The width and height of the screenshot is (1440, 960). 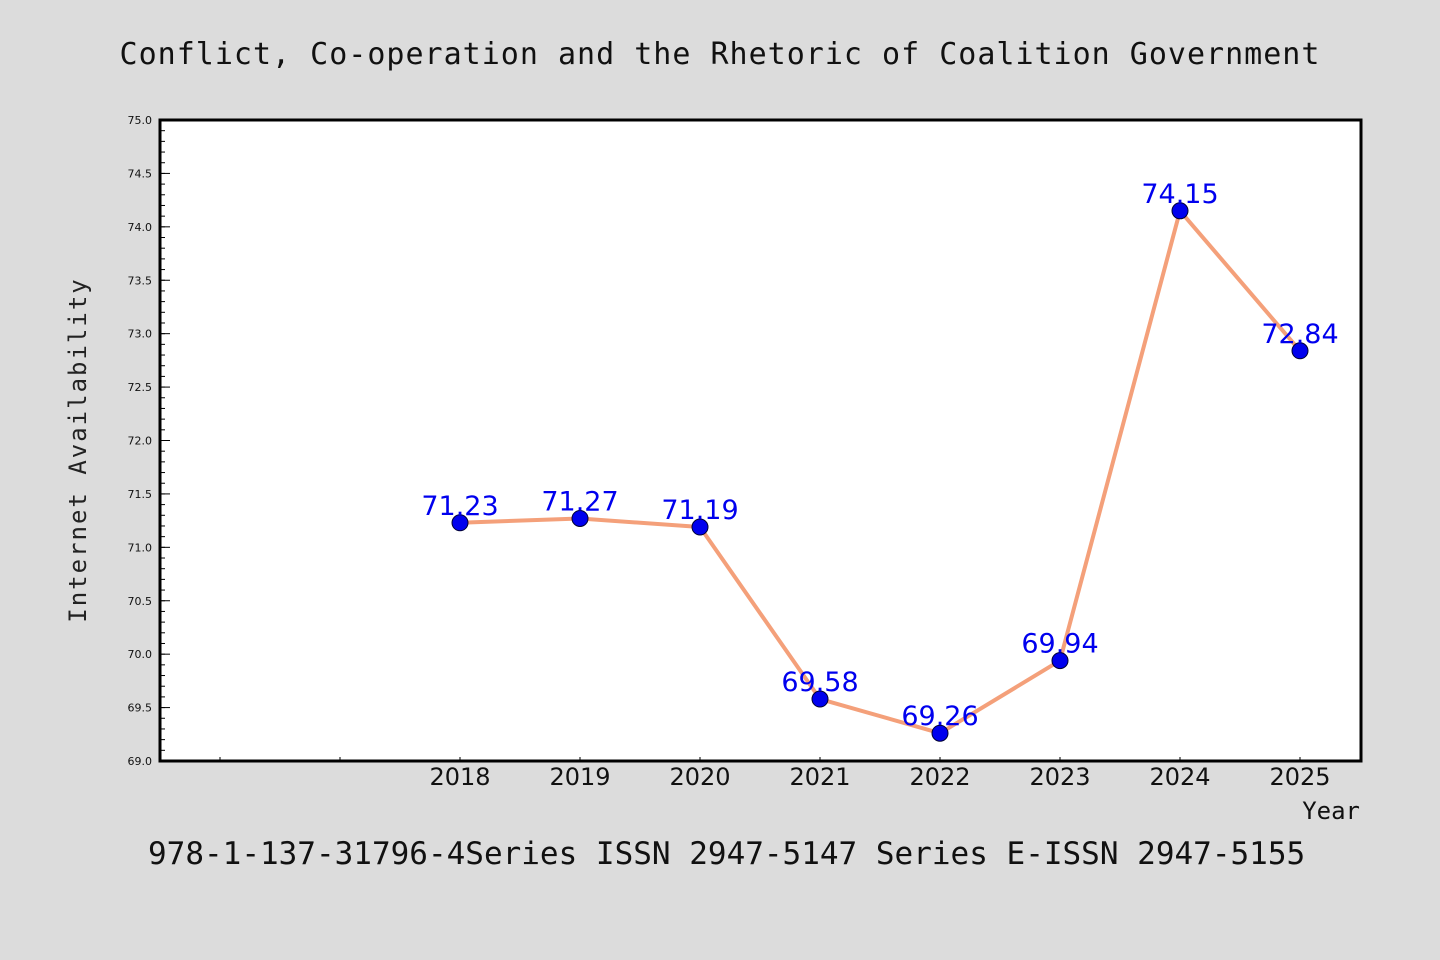 What do you see at coordinates (939, 716) in the screenshot?
I see `data-label-2022: 69.26` at bounding box center [939, 716].